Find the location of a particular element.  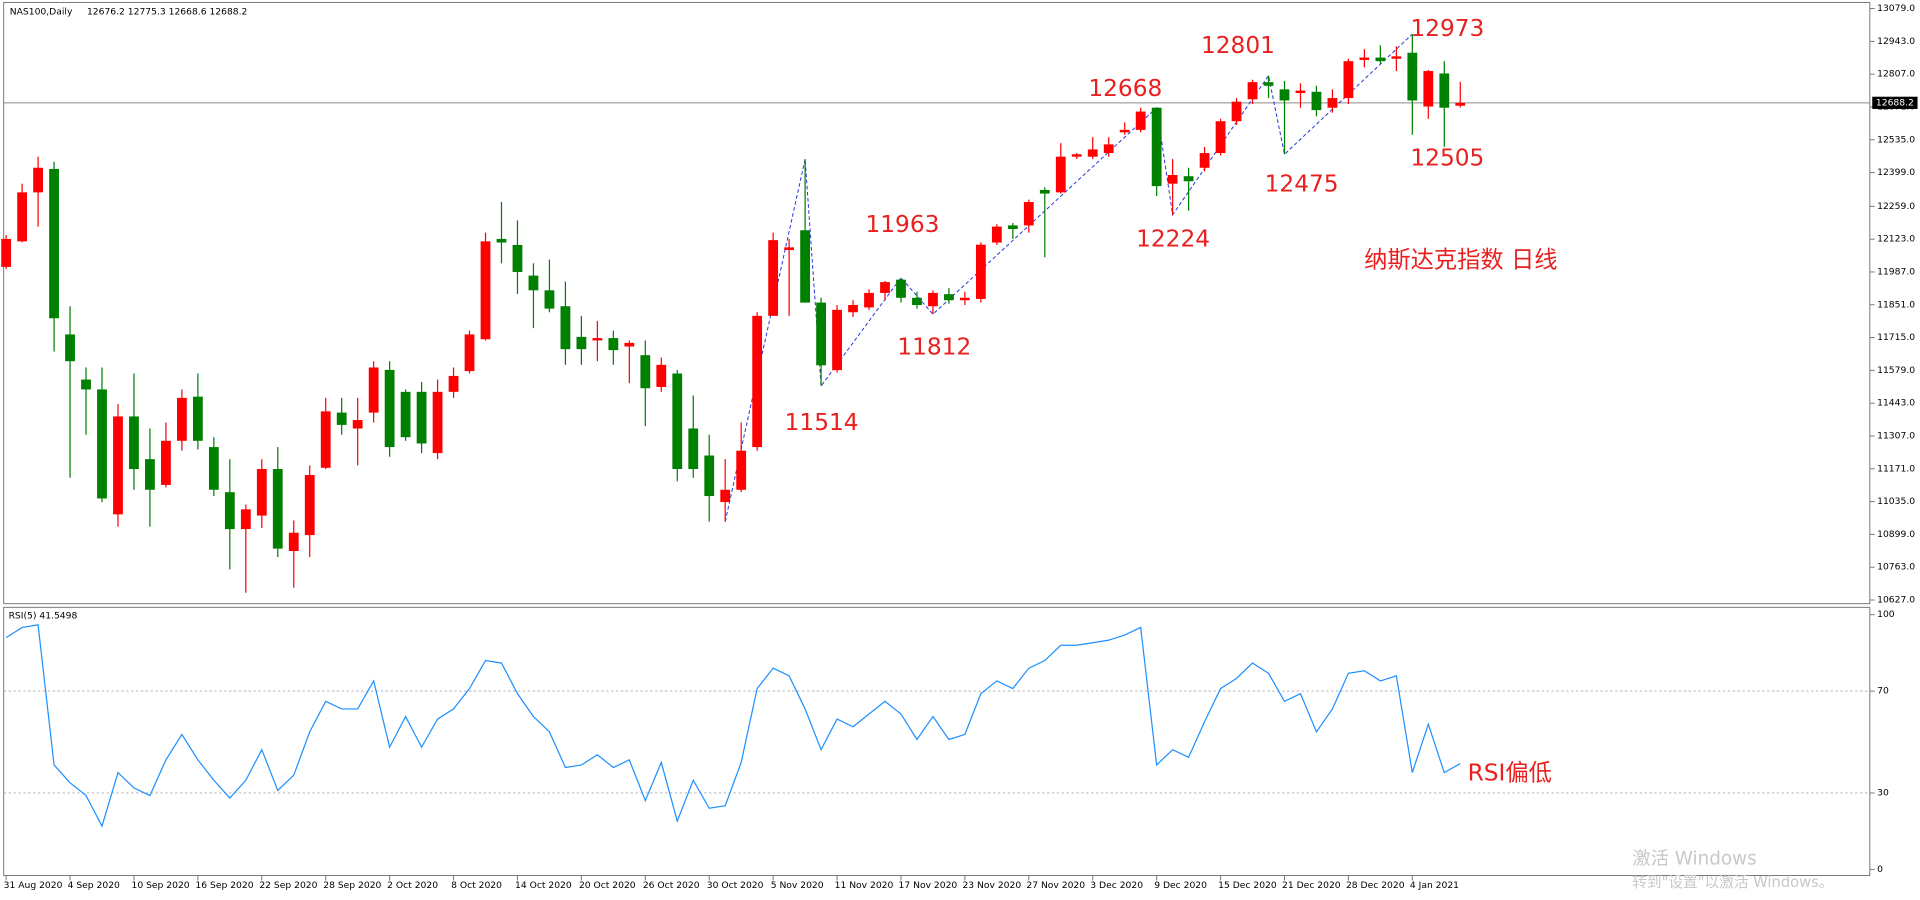

x-tick-label: 10 Sep 2020 is located at coordinates (161, 885).